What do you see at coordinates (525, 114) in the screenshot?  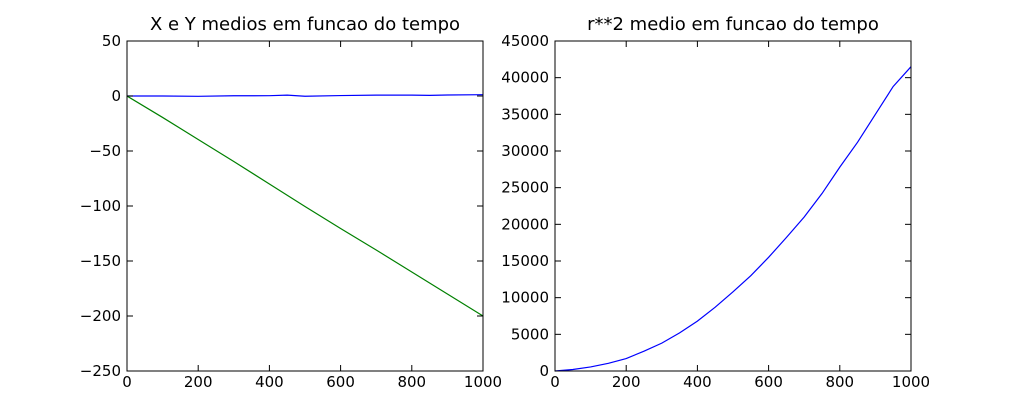 I see `right-y-tick-label: 35000` at bounding box center [525, 114].